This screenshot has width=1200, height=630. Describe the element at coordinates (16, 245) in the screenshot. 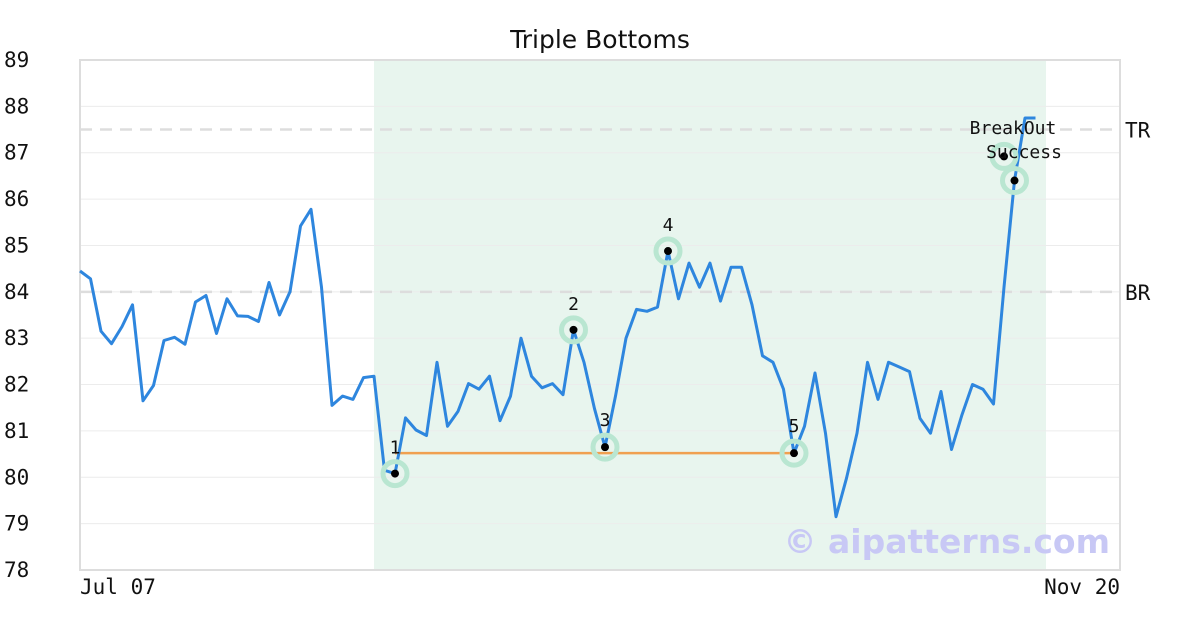

I see `y-tick-label: 85` at that location.